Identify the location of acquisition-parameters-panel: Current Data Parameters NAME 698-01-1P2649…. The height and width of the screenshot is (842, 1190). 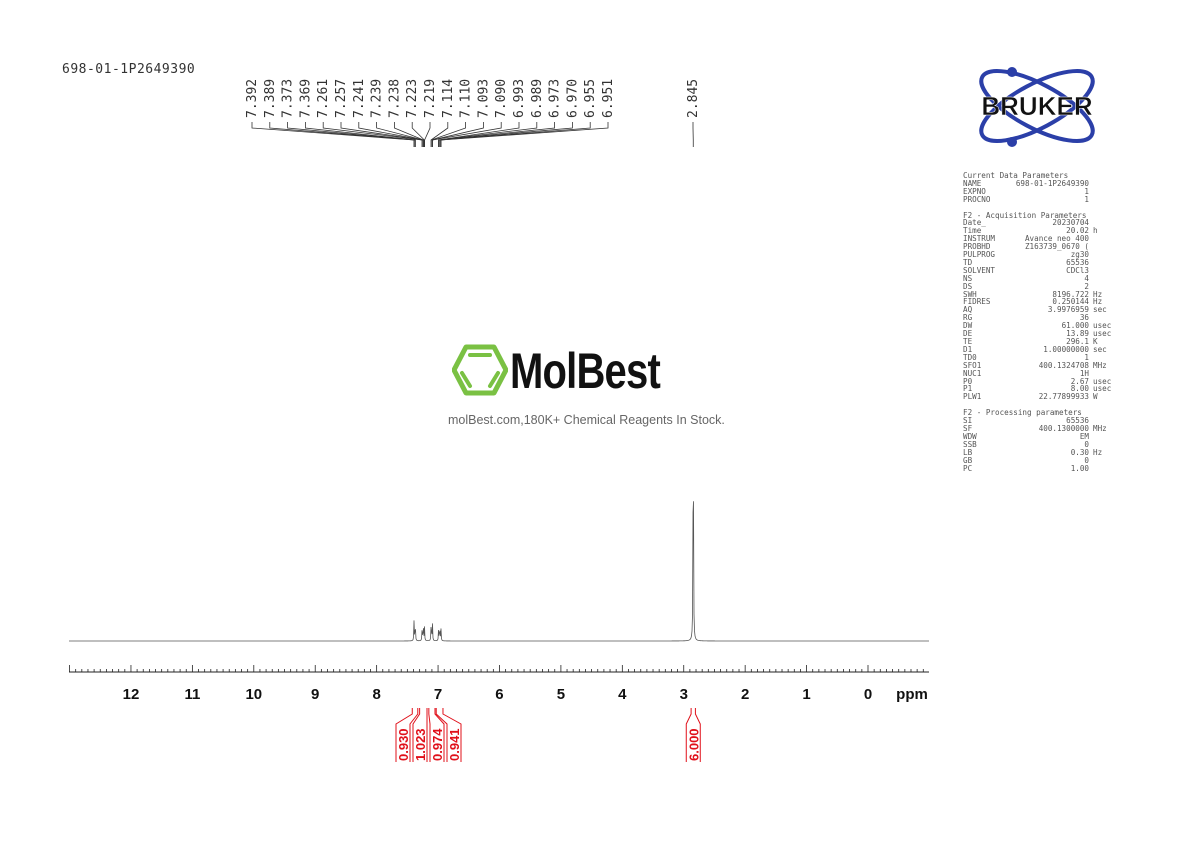
(1037, 322).